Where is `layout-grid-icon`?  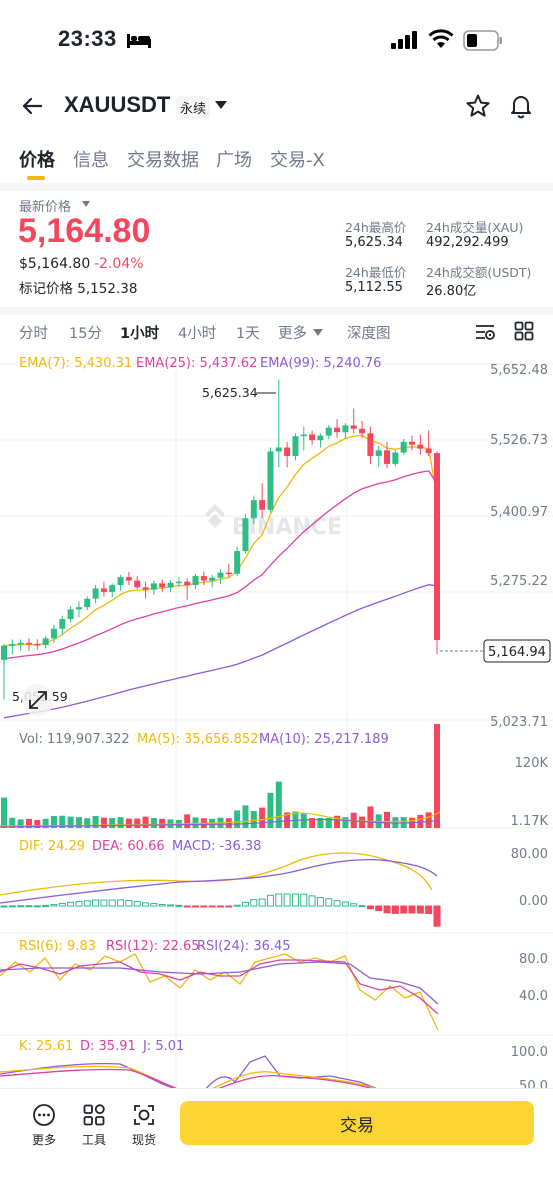 layout-grid-icon is located at coordinates (524, 331).